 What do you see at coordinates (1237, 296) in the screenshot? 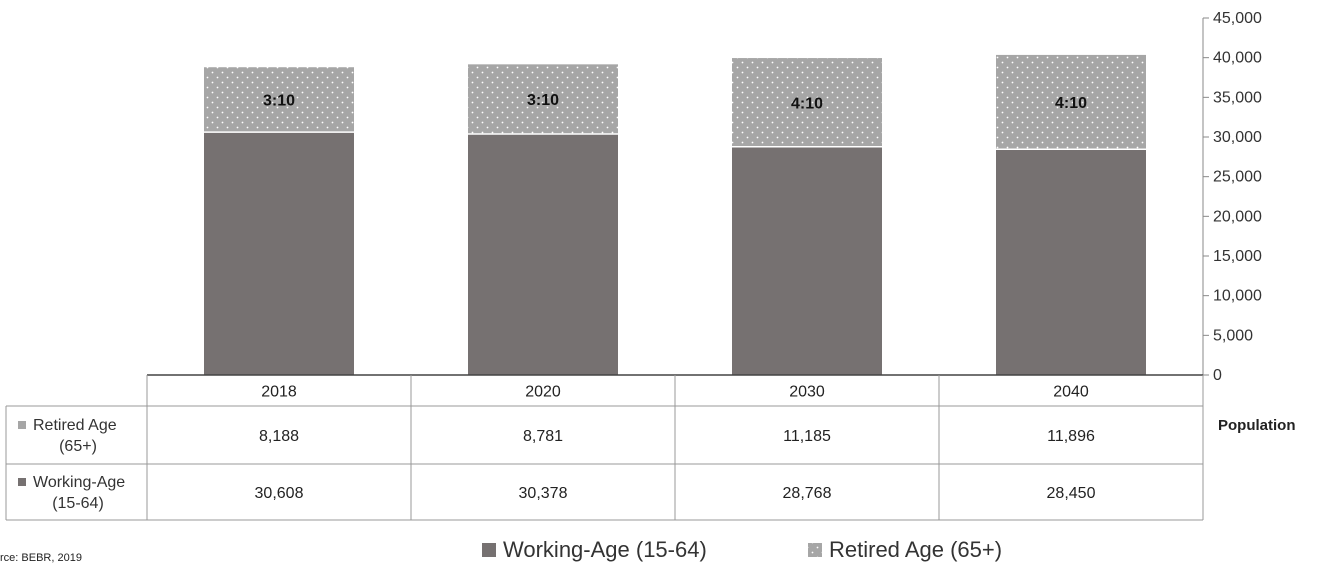
I see `y-tick-label: 10,000` at bounding box center [1237, 296].